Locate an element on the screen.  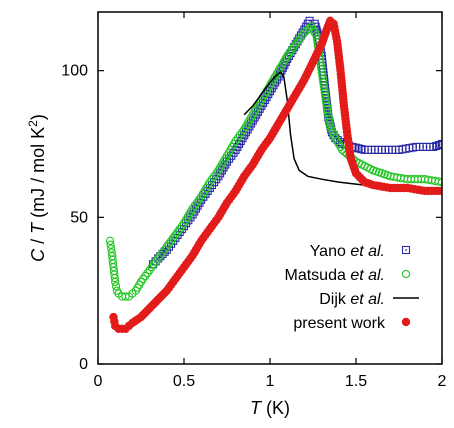
y-tick-label: 50 is located at coordinates (79, 217).